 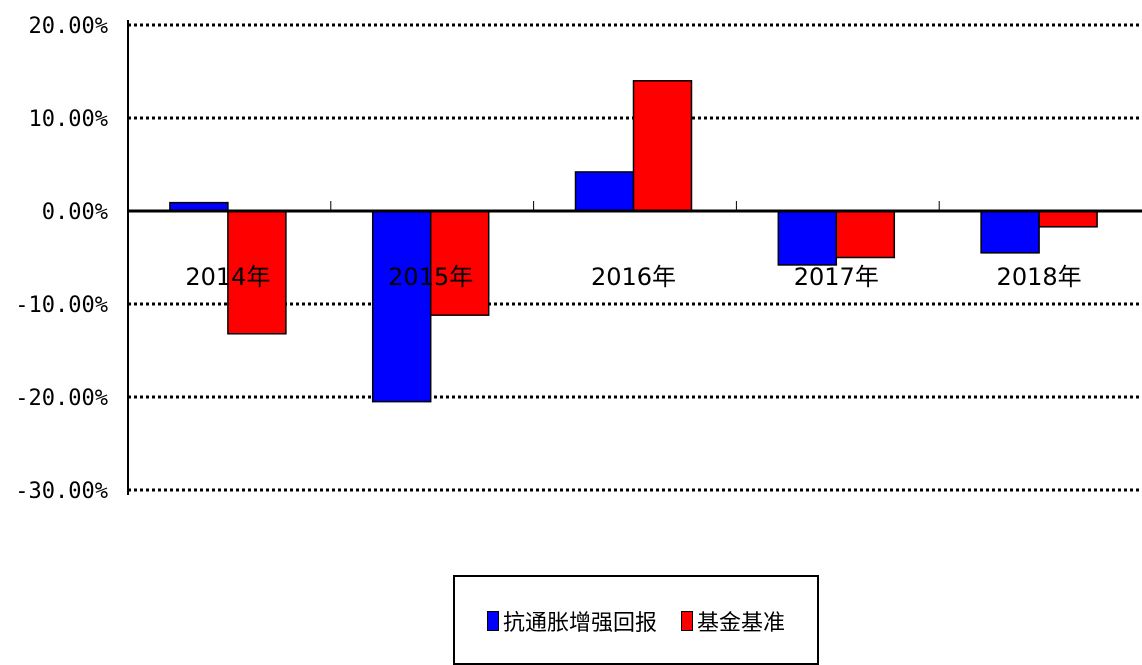 What do you see at coordinates (662, 146) in the screenshot?
I see `bar-series-1-2016年` at bounding box center [662, 146].